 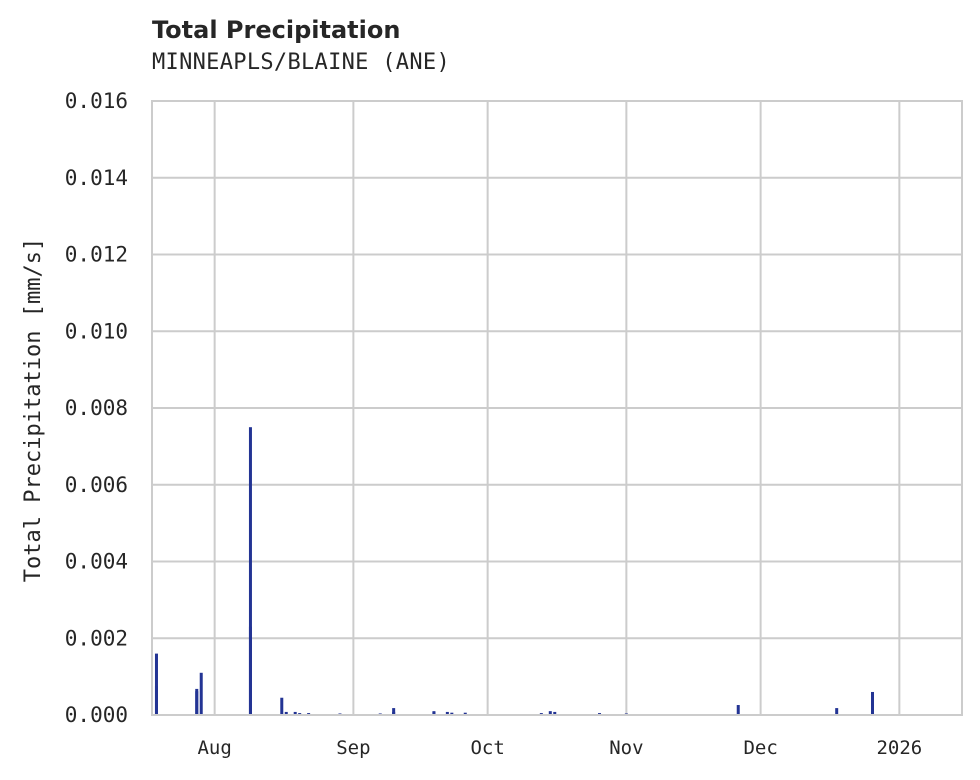 What do you see at coordinates (760, 748) in the screenshot?
I see `x-tick-label: Dec` at bounding box center [760, 748].